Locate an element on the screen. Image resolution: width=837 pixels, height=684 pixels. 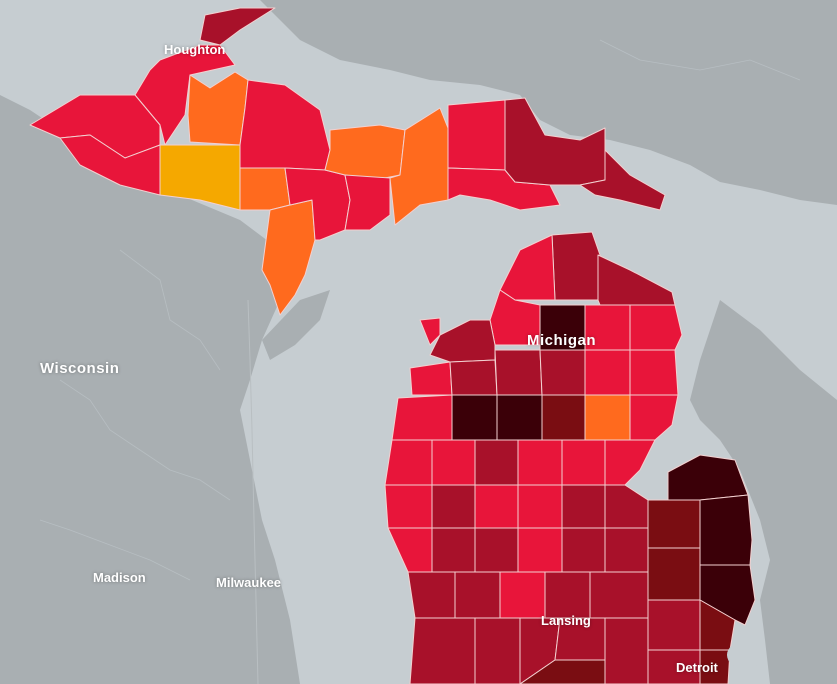
city-label-detroit: Detroit is located at coordinates (697, 667).